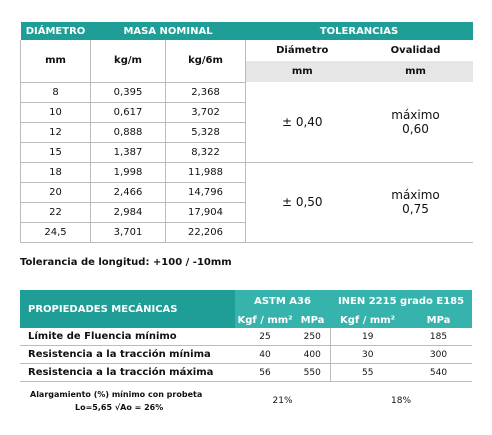 The image size is (492, 435). Describe the element at coordinates (116, 394) in the screenshot. I see `label-line: Alargamiento (%) mínimo con probeta` at that location.